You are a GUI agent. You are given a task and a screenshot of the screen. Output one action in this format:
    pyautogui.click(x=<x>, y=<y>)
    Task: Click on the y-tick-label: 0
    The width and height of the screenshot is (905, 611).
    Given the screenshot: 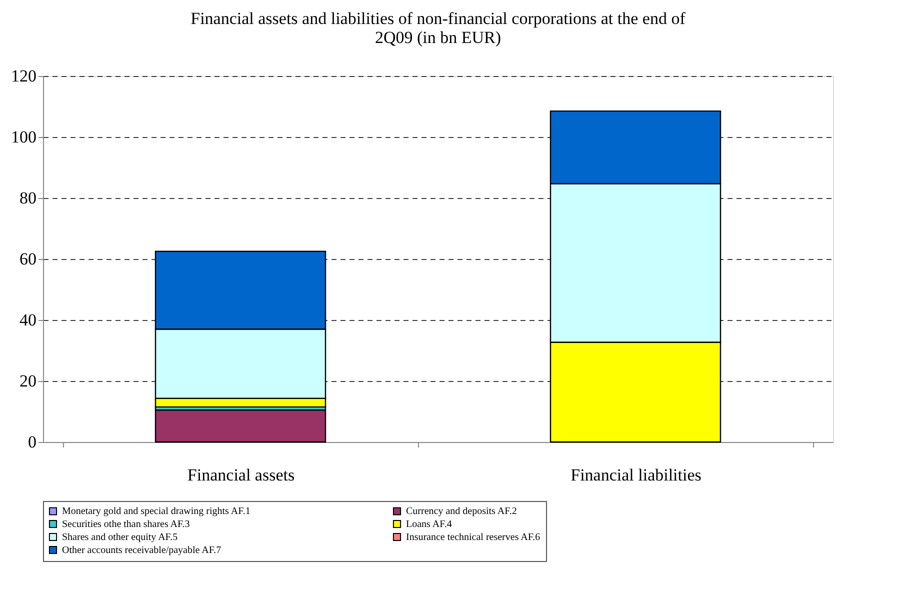 What is the action you would take?
    pyautogui.click(x=32, y=442)
    